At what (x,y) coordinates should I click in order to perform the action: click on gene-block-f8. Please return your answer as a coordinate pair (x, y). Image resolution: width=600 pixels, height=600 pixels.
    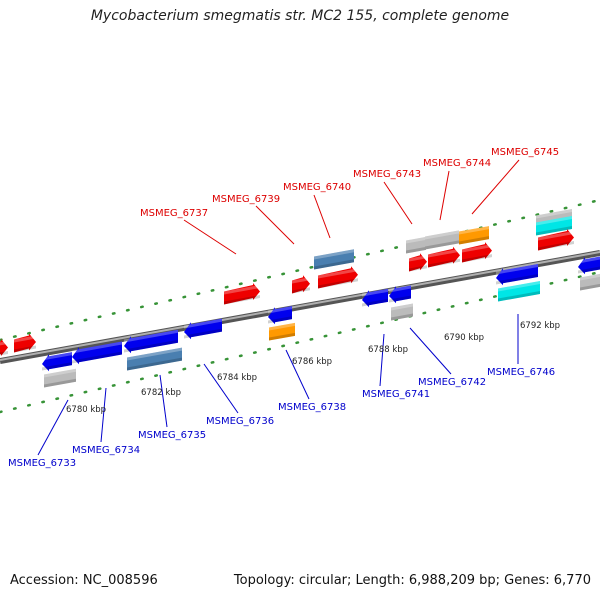
    Looking at the image, I should click on (556, 240).